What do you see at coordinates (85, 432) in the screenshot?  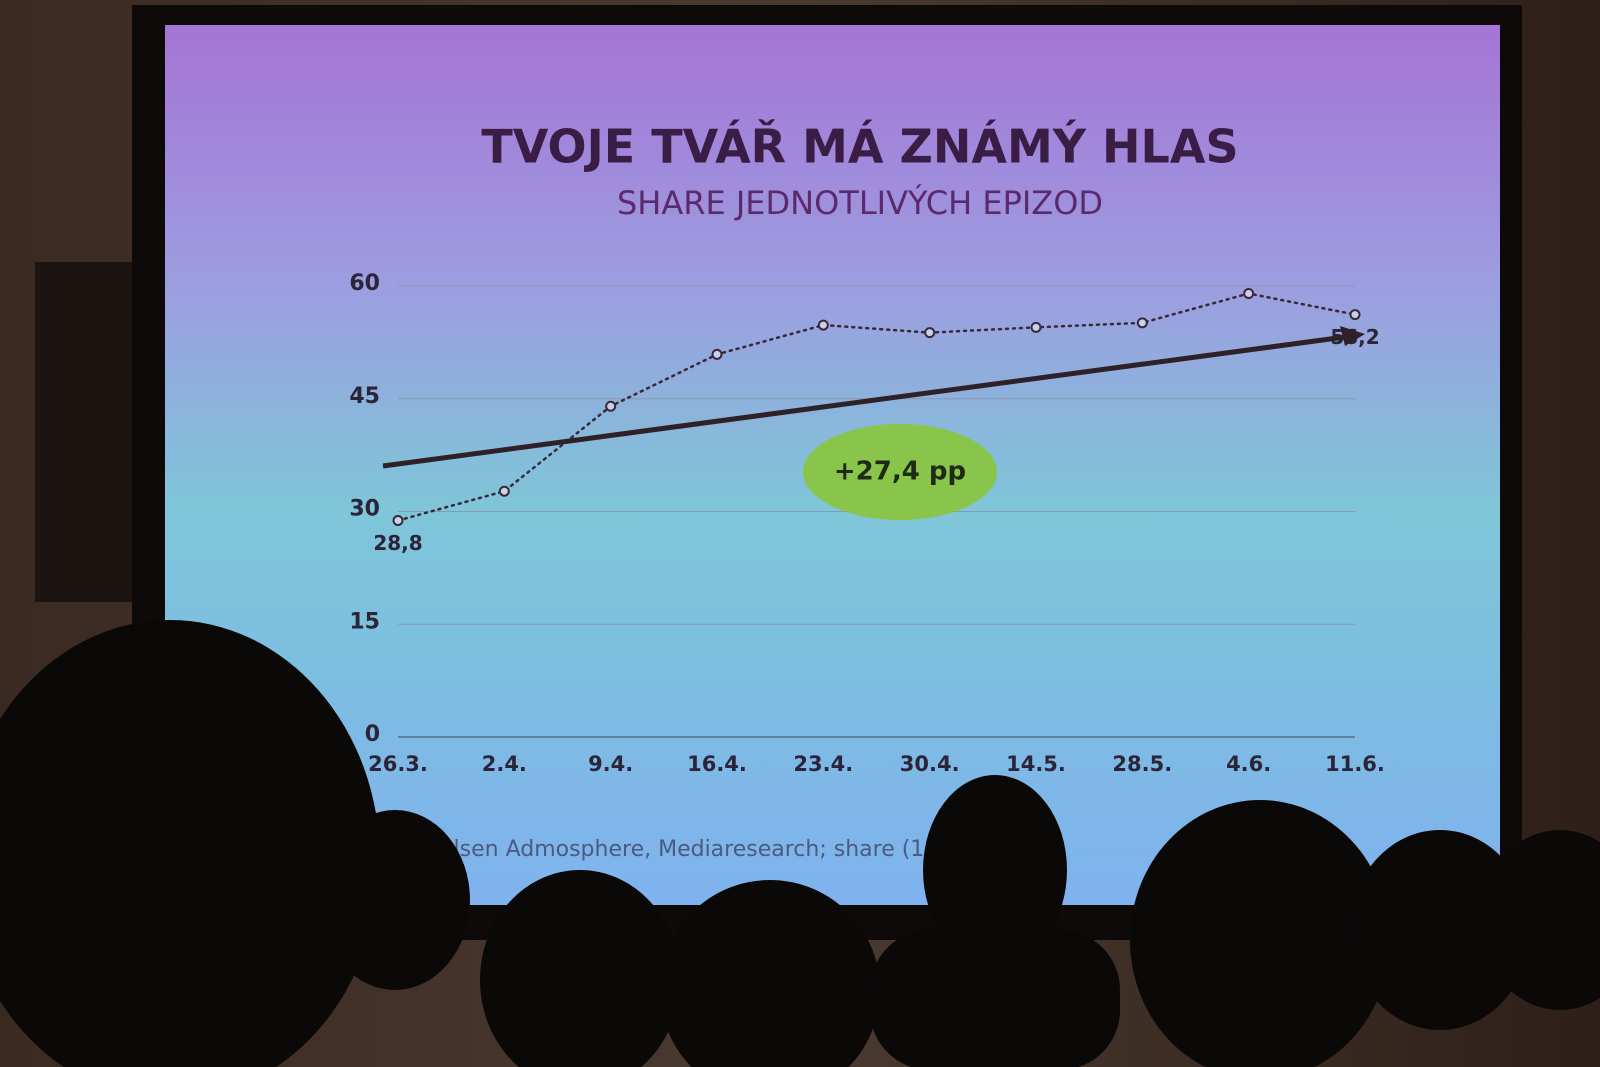 I see `door-frame` at bounding box center [85, 432].